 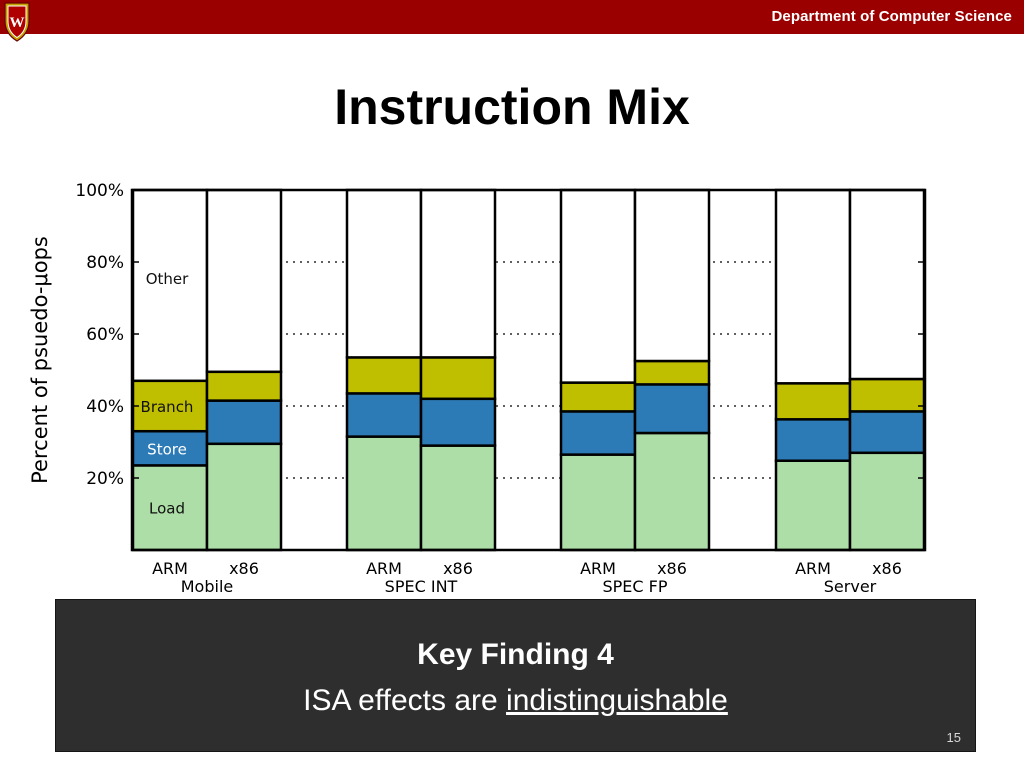 I want to click on y-tick-label: 40%, so click(x=105, y=407).